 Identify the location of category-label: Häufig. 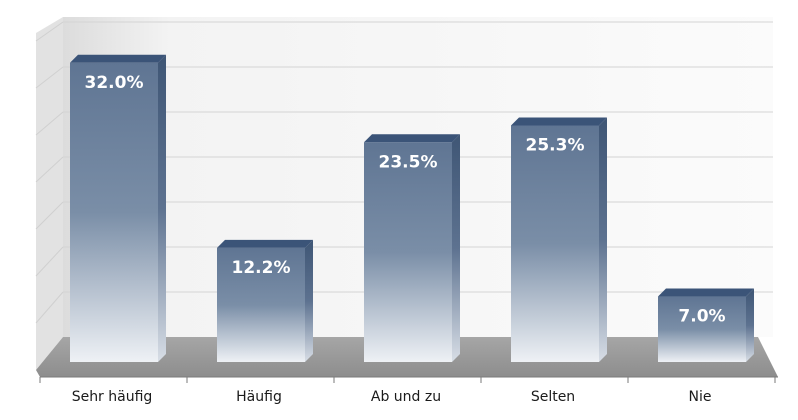
(259, 397).